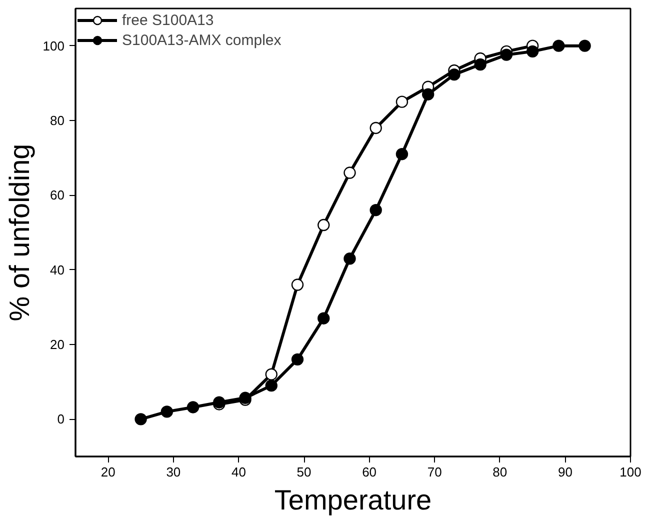 The height and width of the screenshot is (518, 645). What do you see at coordinates (53, 46) in the screenshot?
I see `y-tick-label: 100` at bounding box center [53, 46].